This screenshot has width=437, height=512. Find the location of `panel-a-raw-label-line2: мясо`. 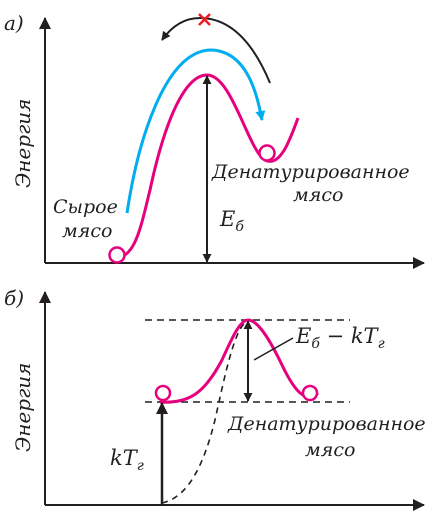

panel-a-raw-label-line2: мясо is located at coordinates (87, 231).